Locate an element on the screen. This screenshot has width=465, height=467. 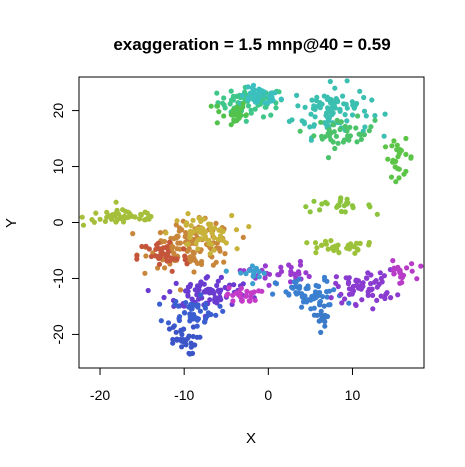
y-axis: -20 -10 0 10 20 is located at coordinates (65, 224).